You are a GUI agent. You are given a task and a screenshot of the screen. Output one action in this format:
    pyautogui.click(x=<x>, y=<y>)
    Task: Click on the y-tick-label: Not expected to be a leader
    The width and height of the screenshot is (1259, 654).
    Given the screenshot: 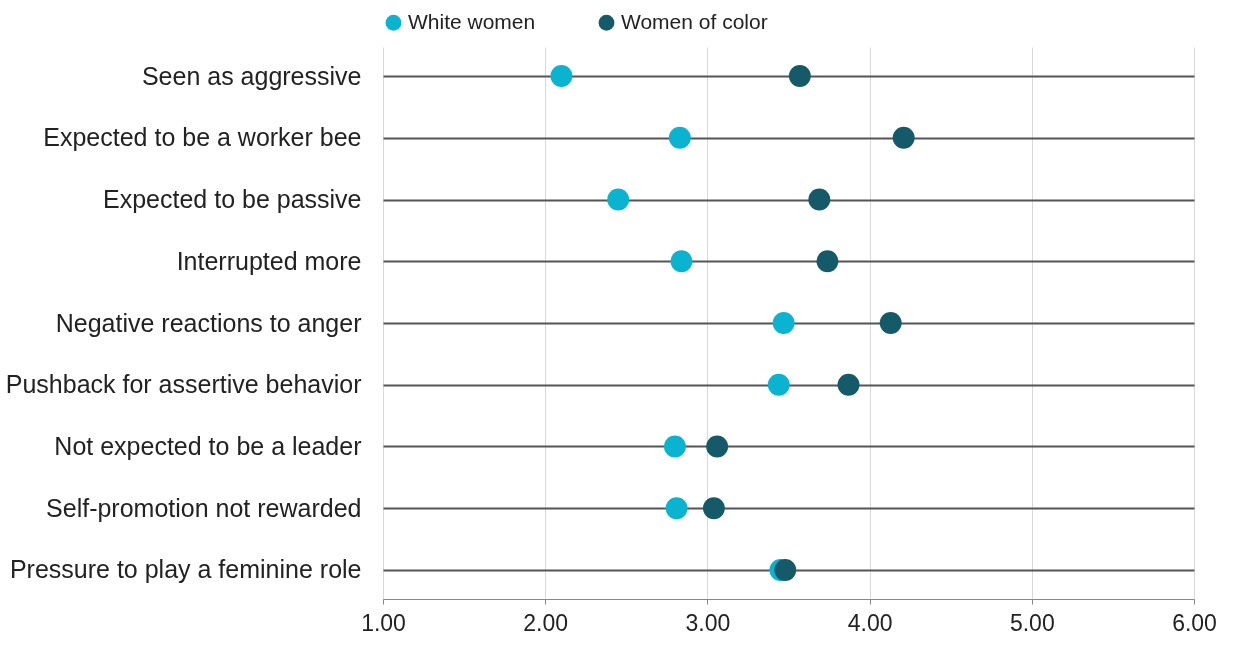 What is the action you would take?
    pyautogui.click(x=208, y=445)
    